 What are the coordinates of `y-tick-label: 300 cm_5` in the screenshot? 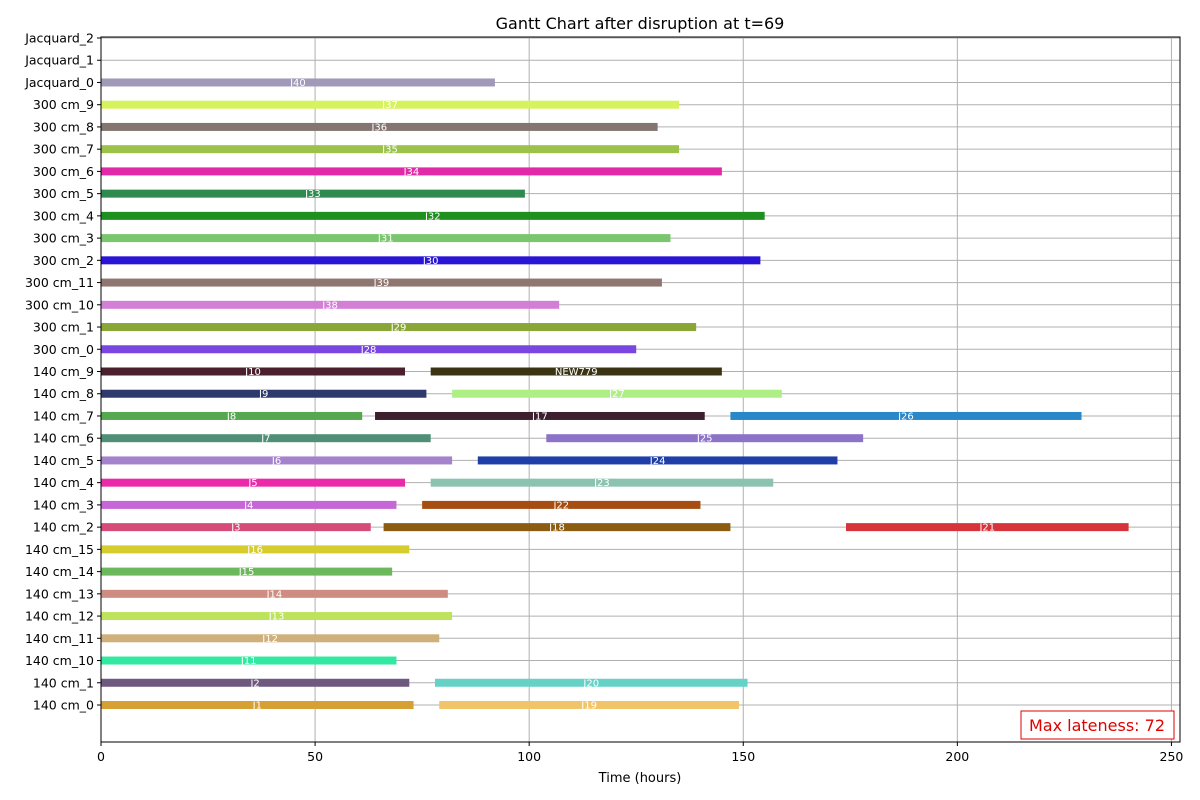 It's located at (63, 193).